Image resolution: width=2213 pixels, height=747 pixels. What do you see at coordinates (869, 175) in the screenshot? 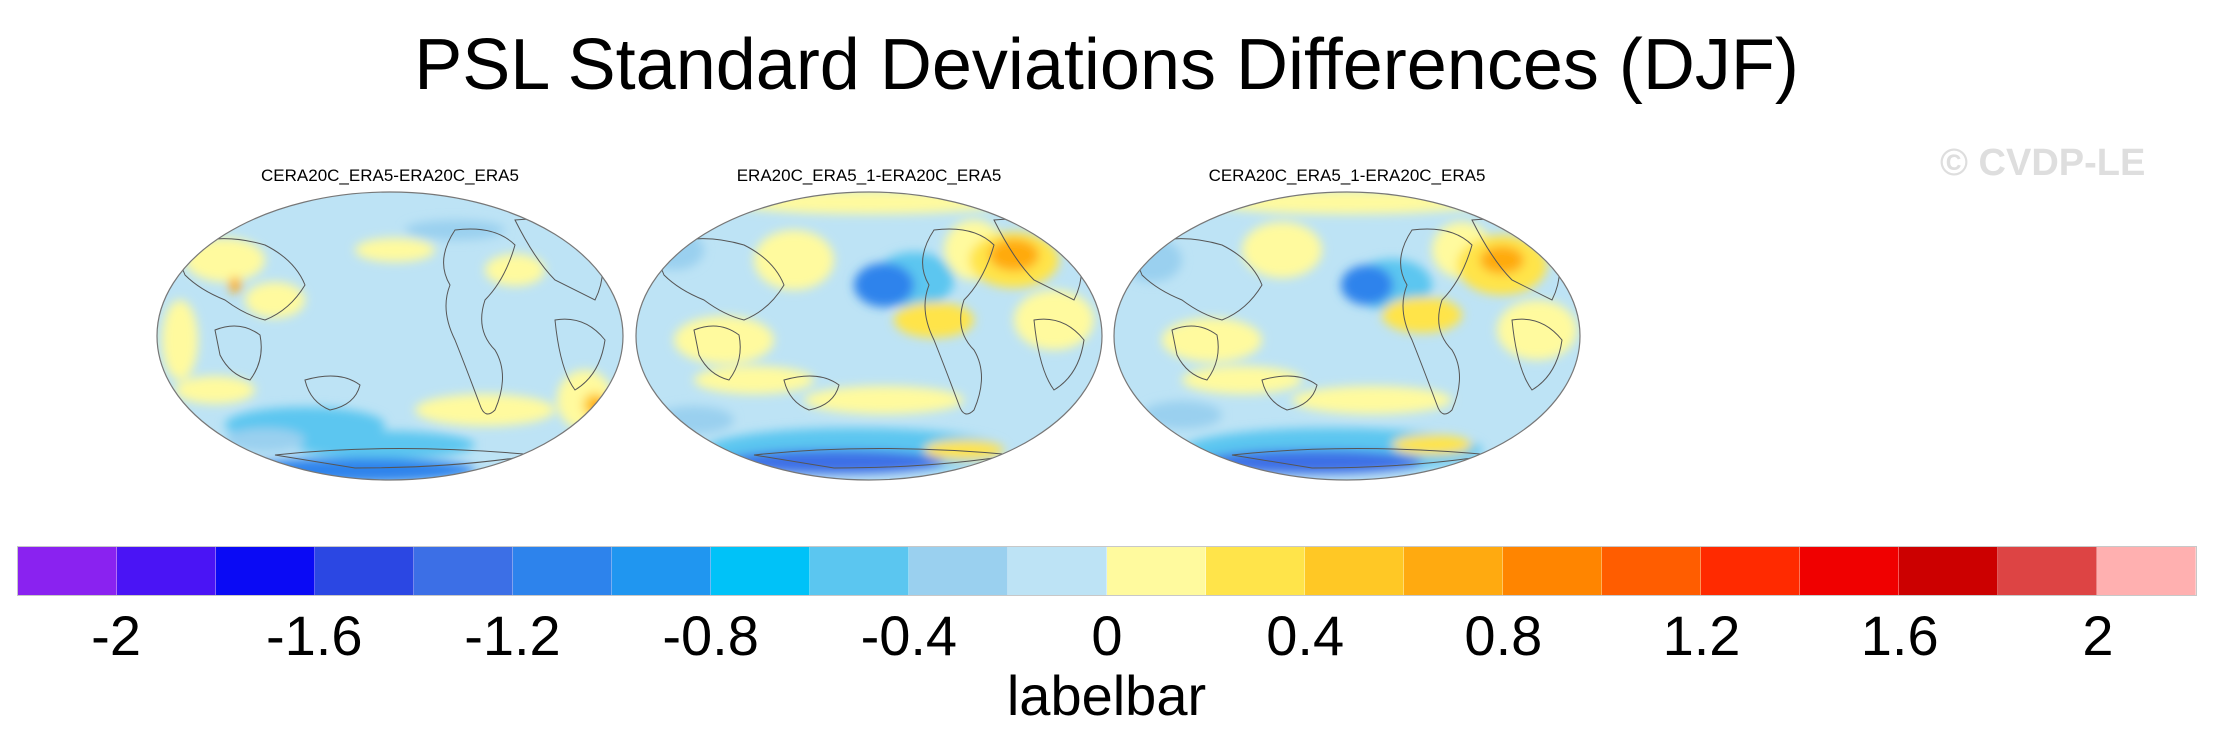
I see `panel-title: ERA20C_ERA5_1-ERA20C_ERA5` at bounding box center [869, 175].